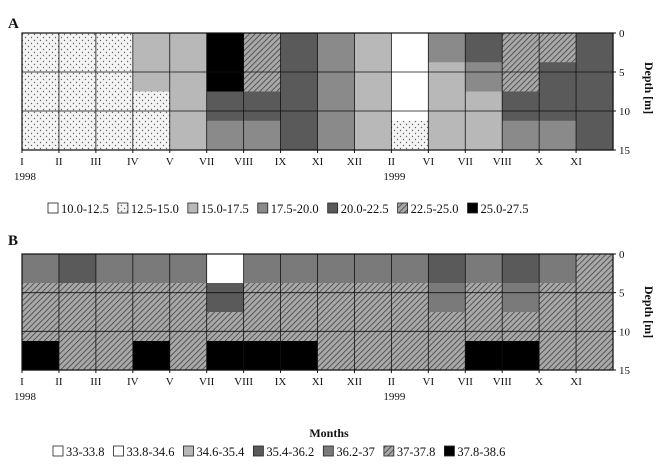 Image resolution: width=658 pixels, height=469 pixels. I want to click on year-label: 1998, so click(25, 397).